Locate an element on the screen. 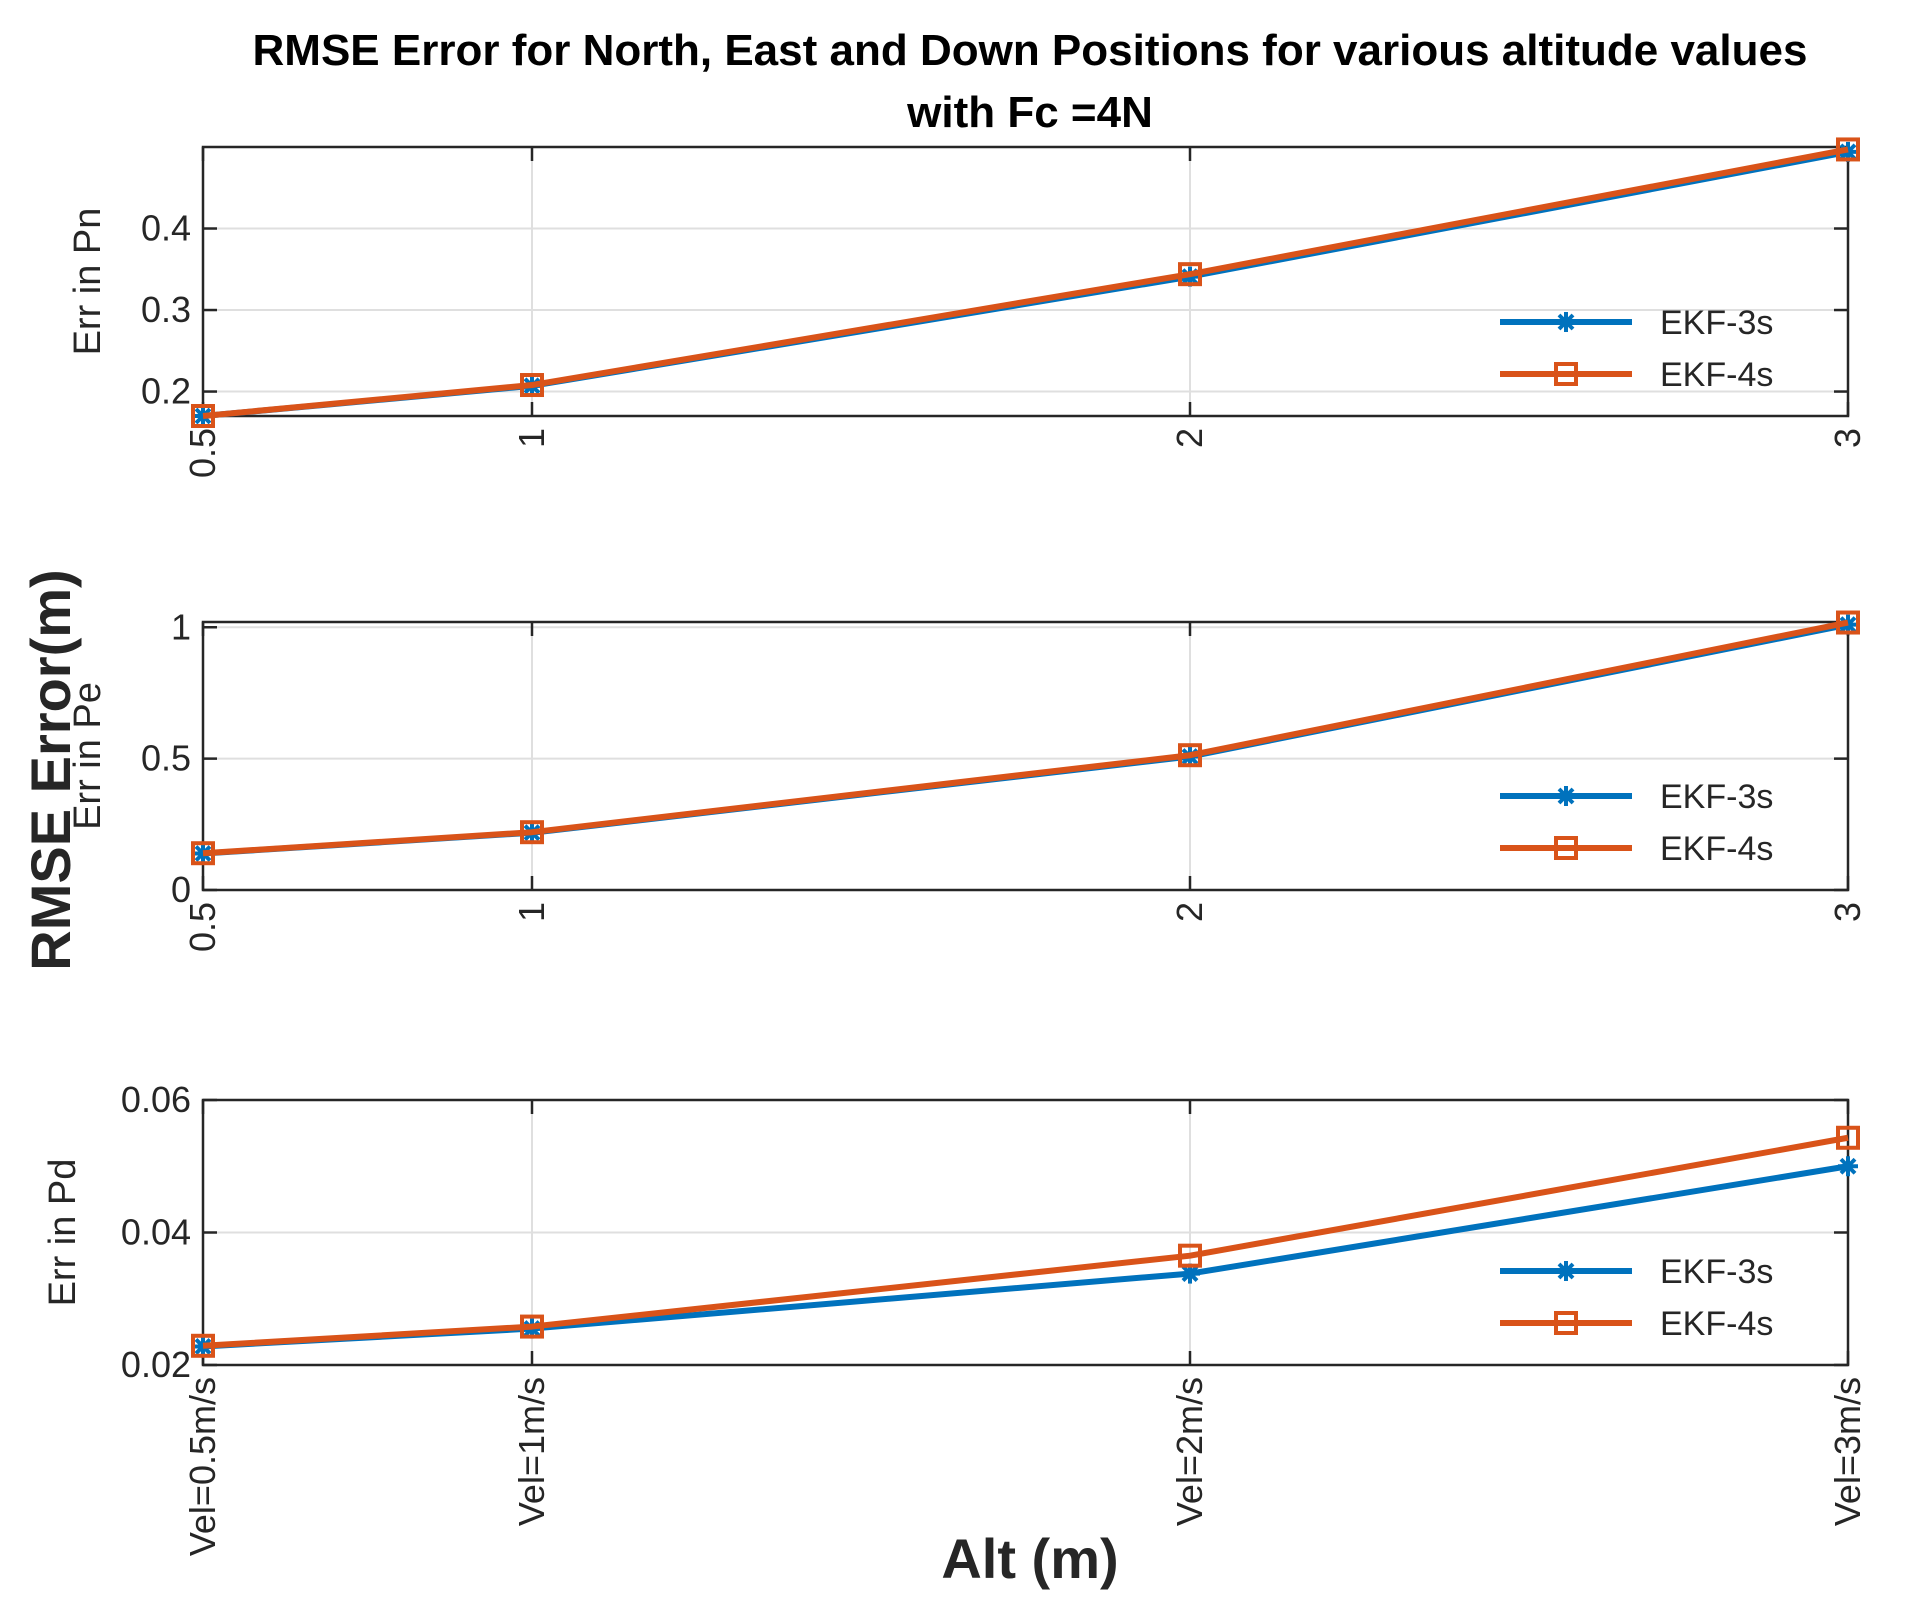 This screenshot has height=1598, width=1932. y-tick-label: 0 is located at coordinates (181, 889).